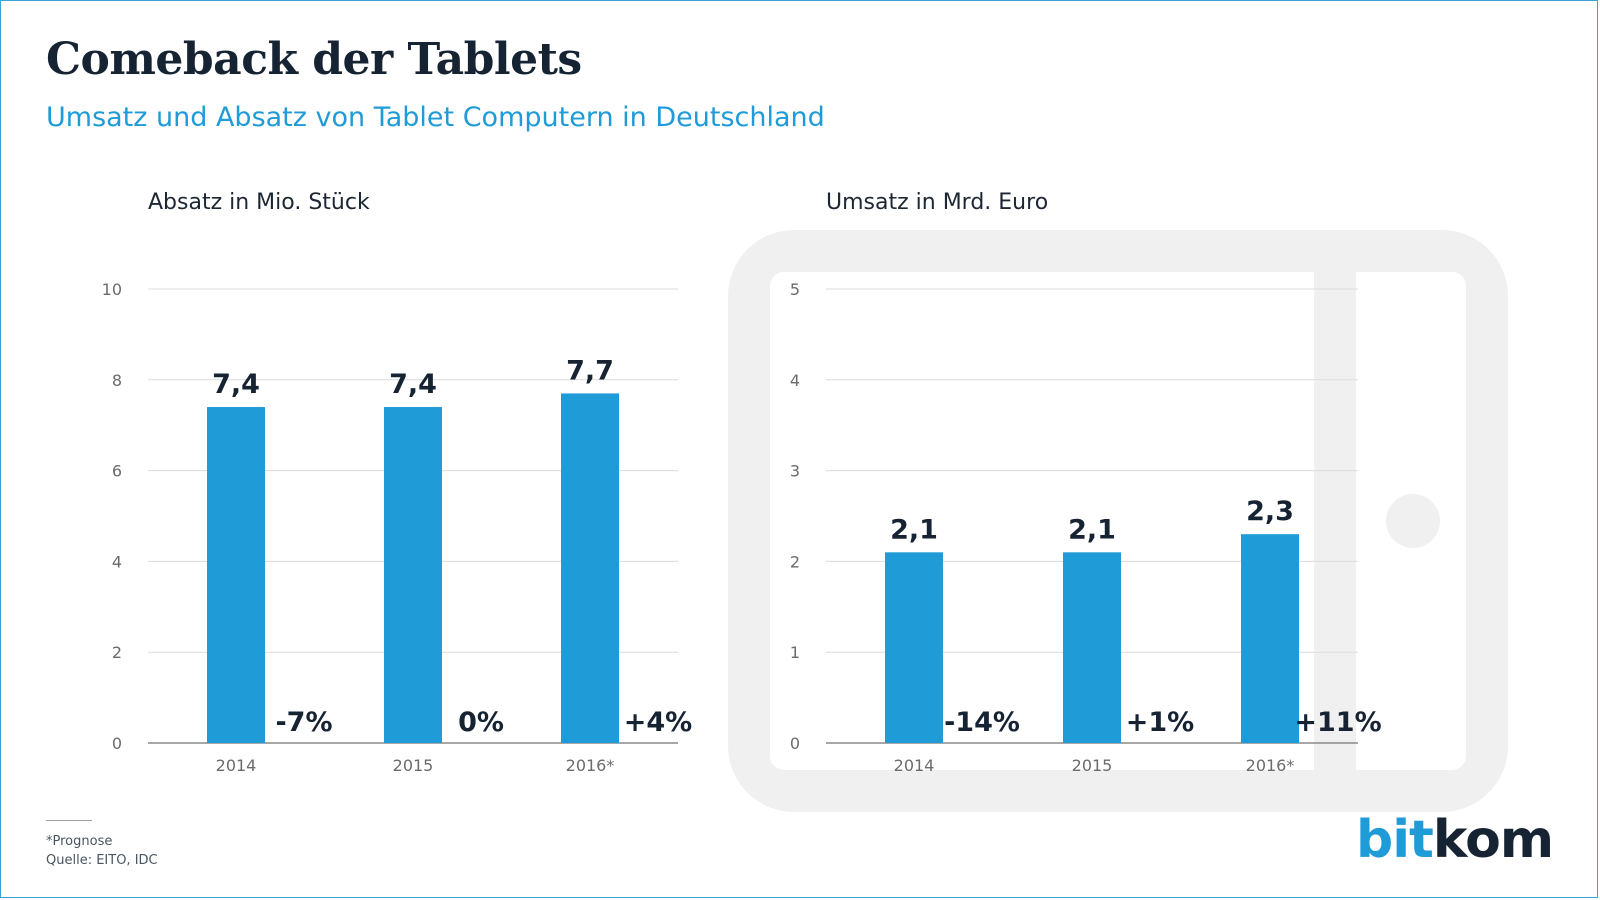 This screenshot has height=900, width=1600. What do you see at coordinates (795, 289) in the screenshot?
I see `umsatz-y-tick: 5` at bounding box center [795, 289].